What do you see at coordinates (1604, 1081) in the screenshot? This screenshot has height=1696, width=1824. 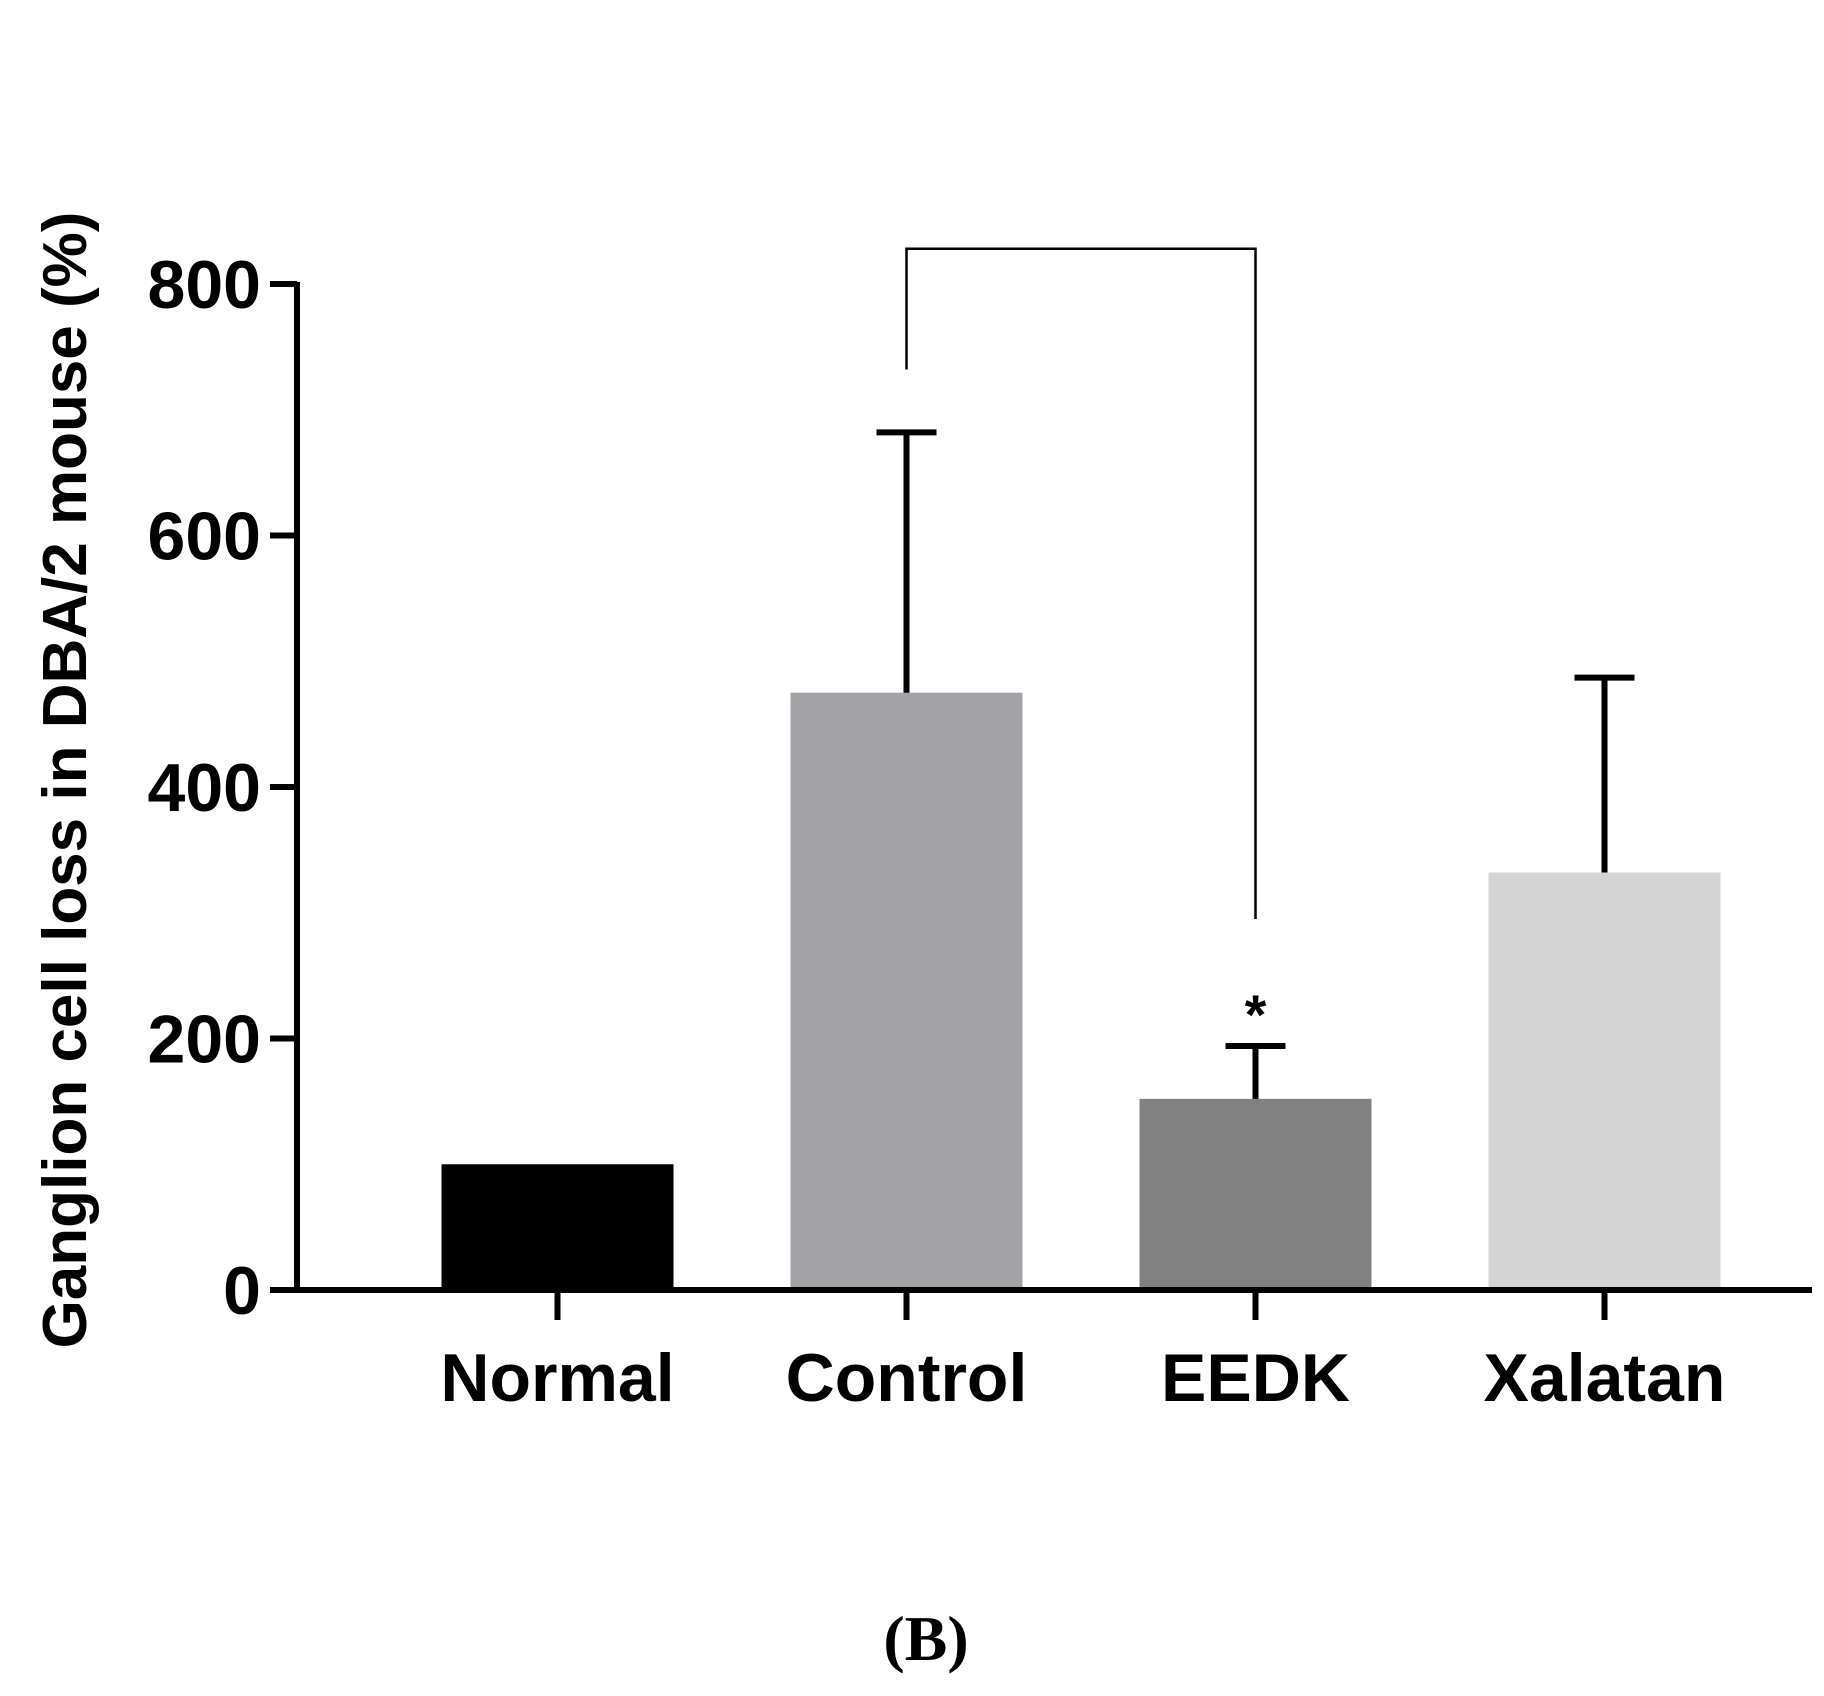 I see `bar-xalatan` at bounding box center [1604, 1081].